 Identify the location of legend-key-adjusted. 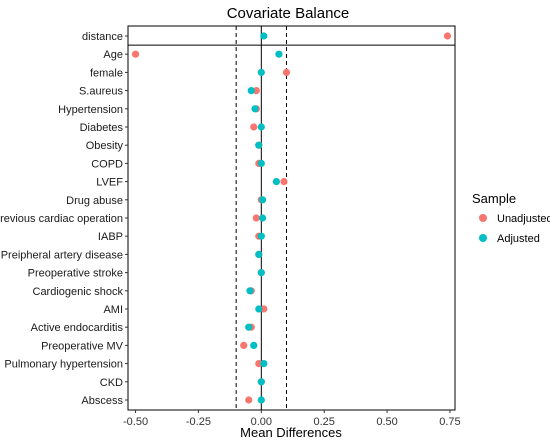
(483, 238).